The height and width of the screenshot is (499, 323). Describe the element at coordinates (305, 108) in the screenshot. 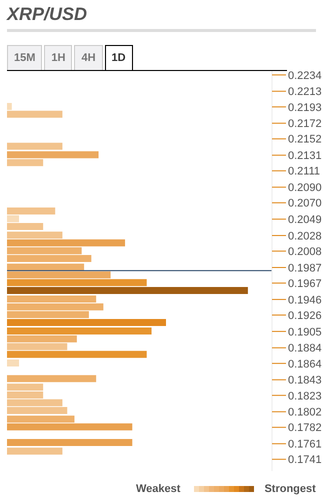

I see `y-tick-label: 0.2193` at that location.